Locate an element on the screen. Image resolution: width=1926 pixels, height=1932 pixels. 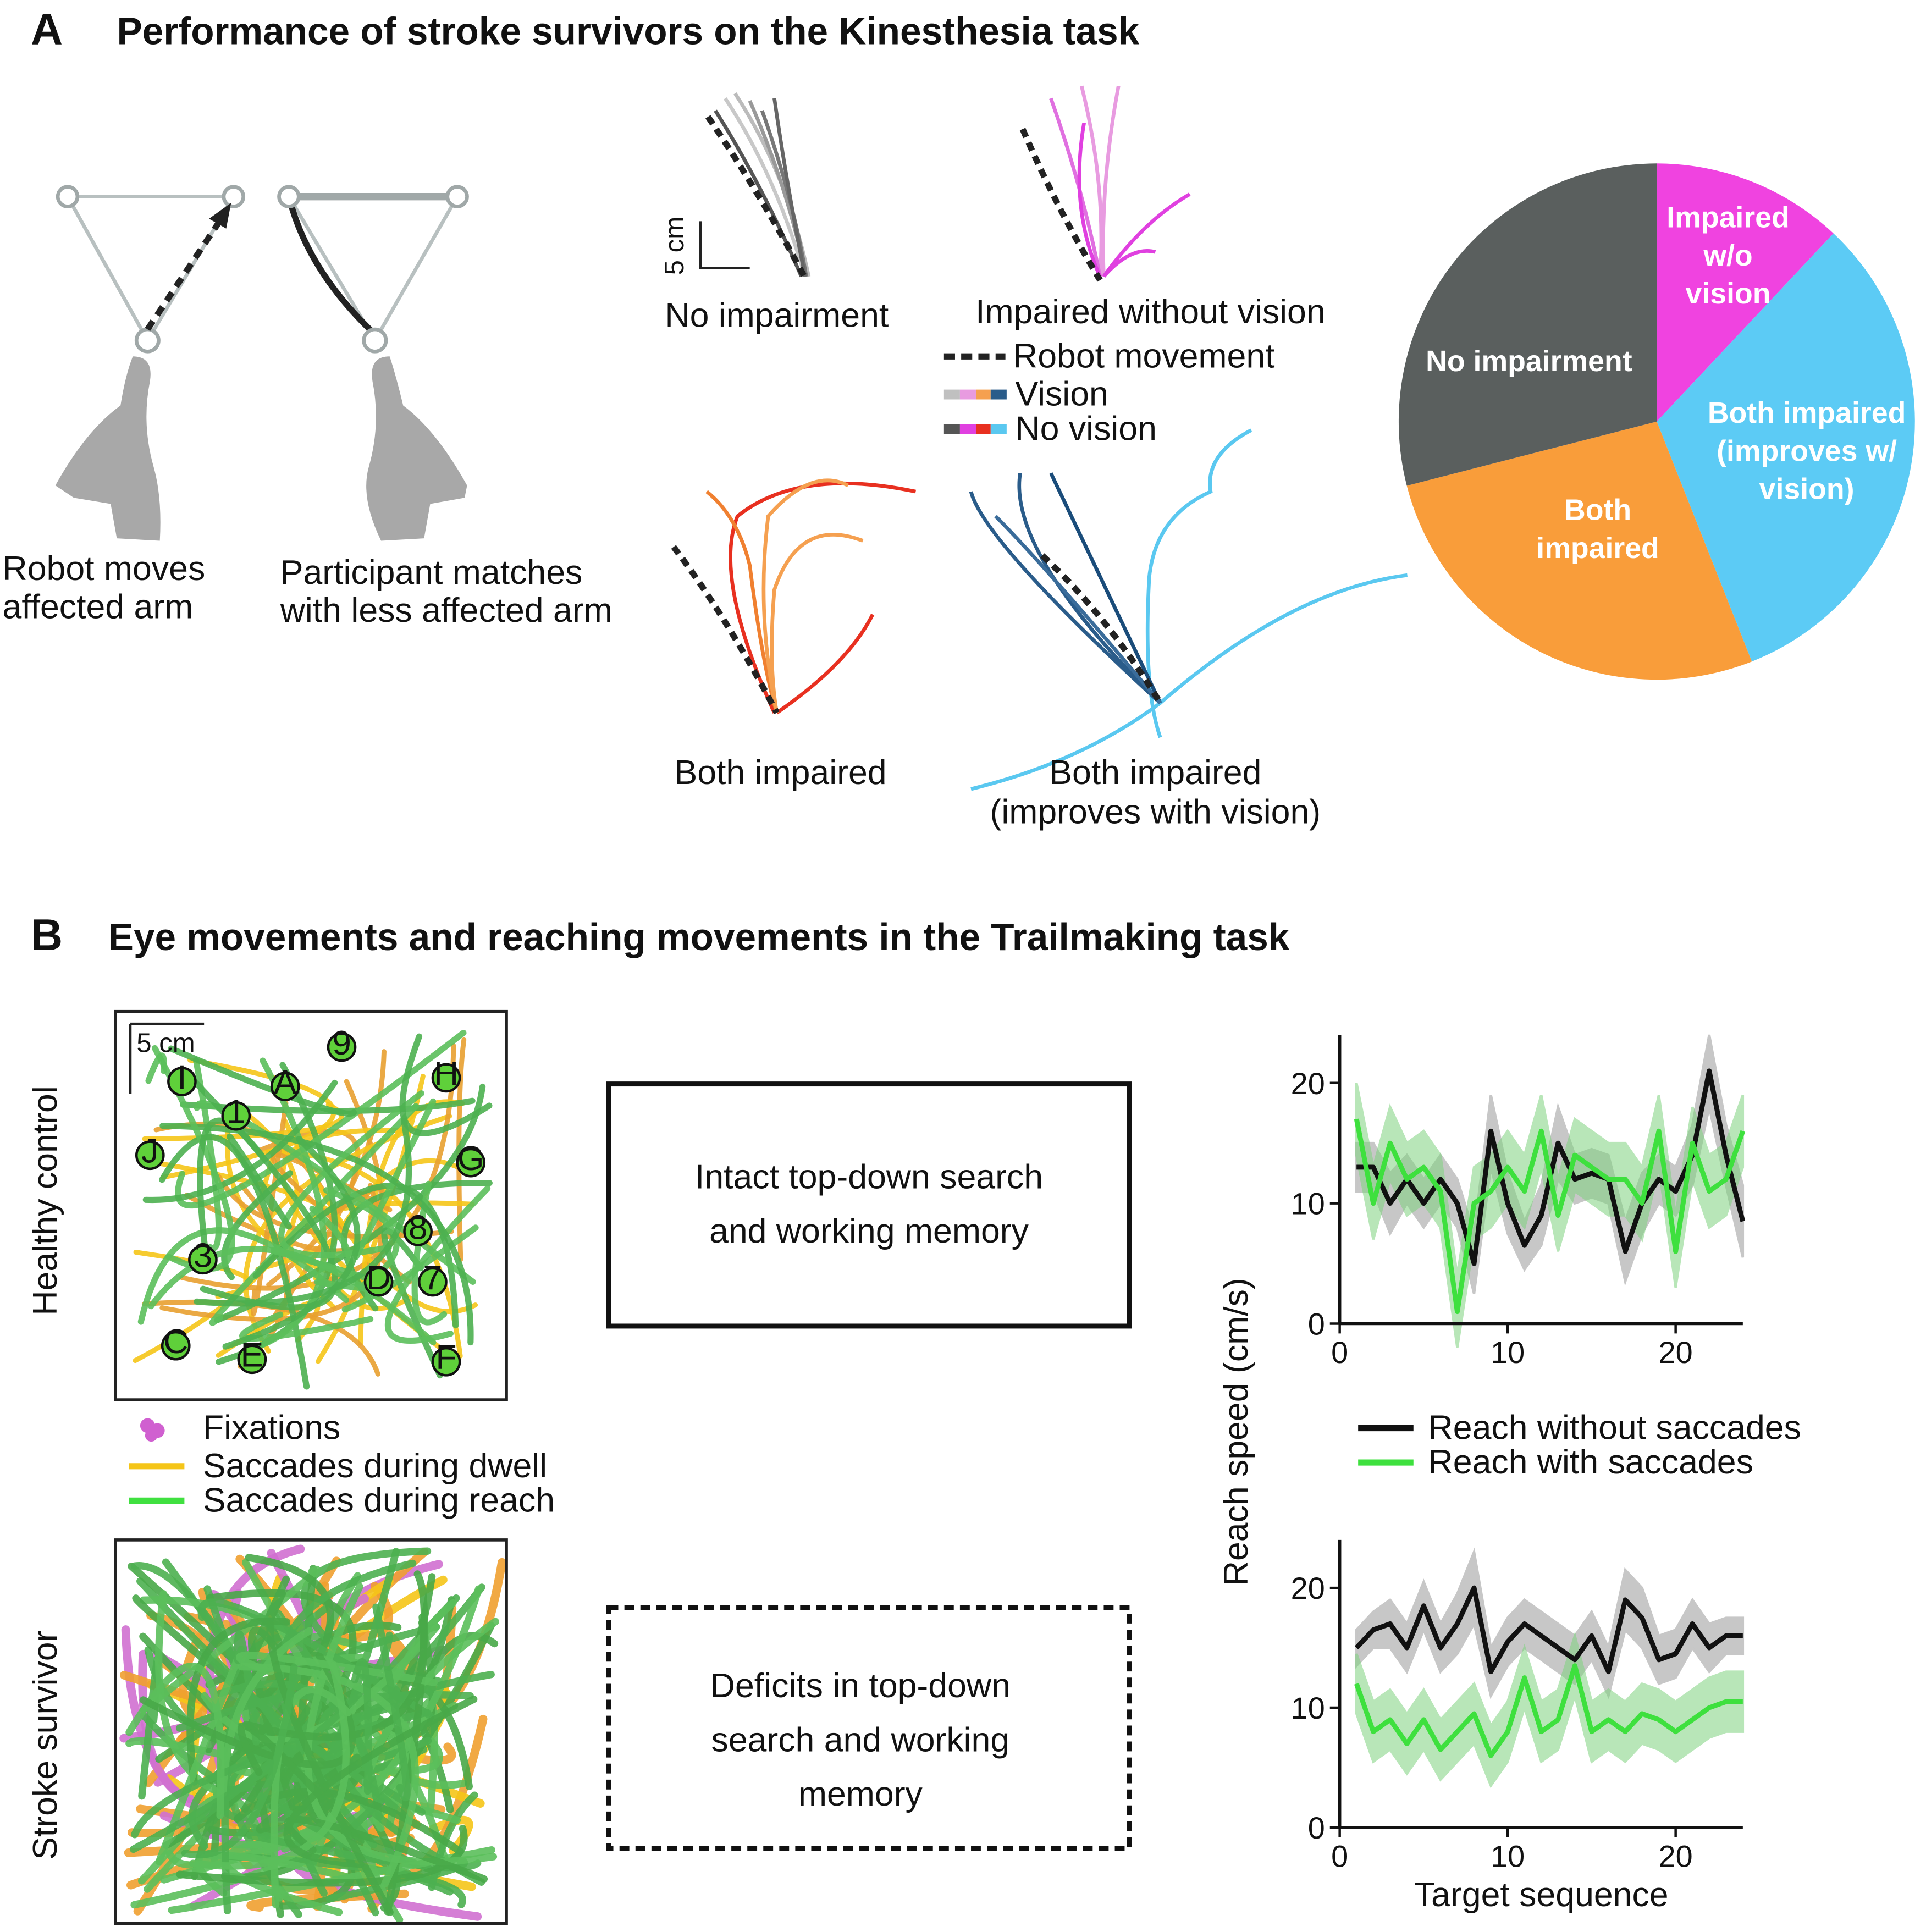
trajectory-legend is located at coordinates (975, 393).